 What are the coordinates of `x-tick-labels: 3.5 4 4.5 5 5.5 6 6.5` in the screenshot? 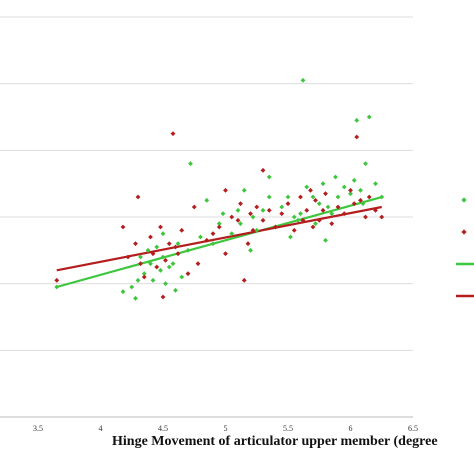 It's located at (225, 428).